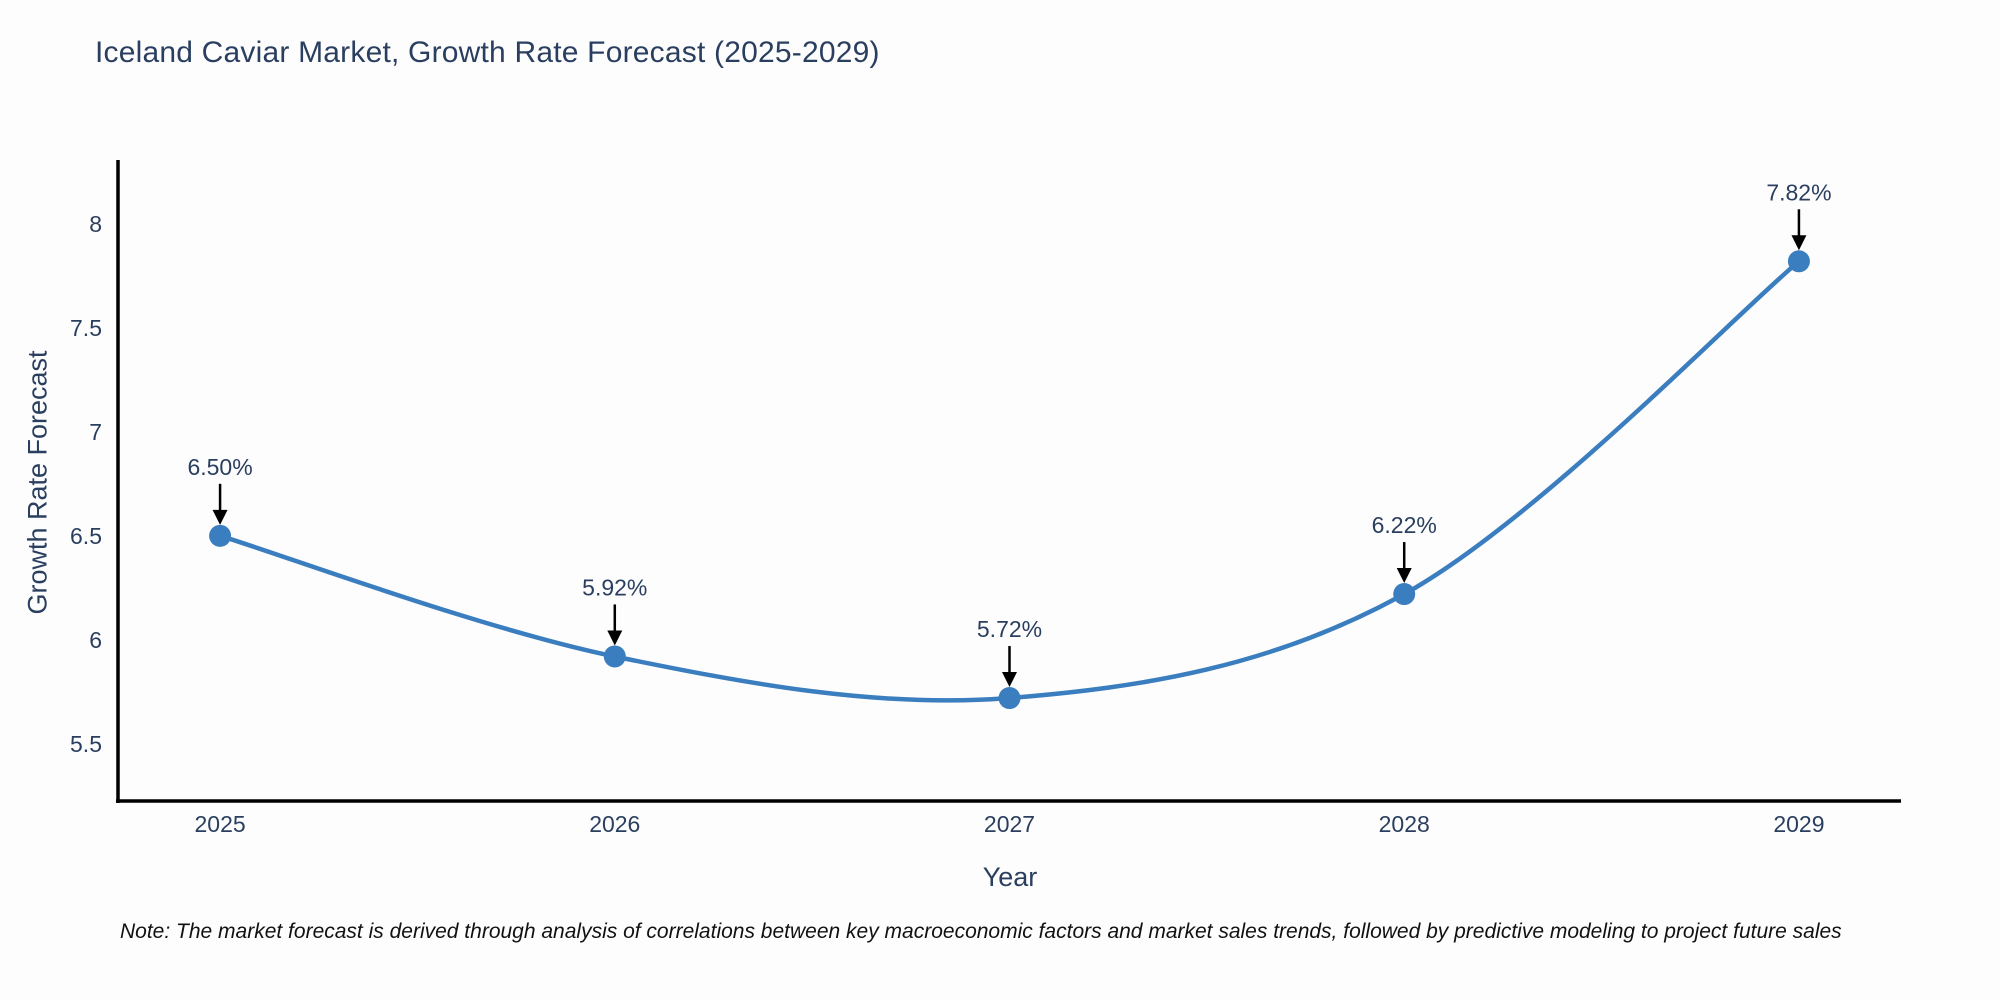 The image size is (2000, 1000). What do you see at coordinates (1009, 629) in the screenshot?
I see `annotation-label: 5.72%` at bounding box center [1009, 629].